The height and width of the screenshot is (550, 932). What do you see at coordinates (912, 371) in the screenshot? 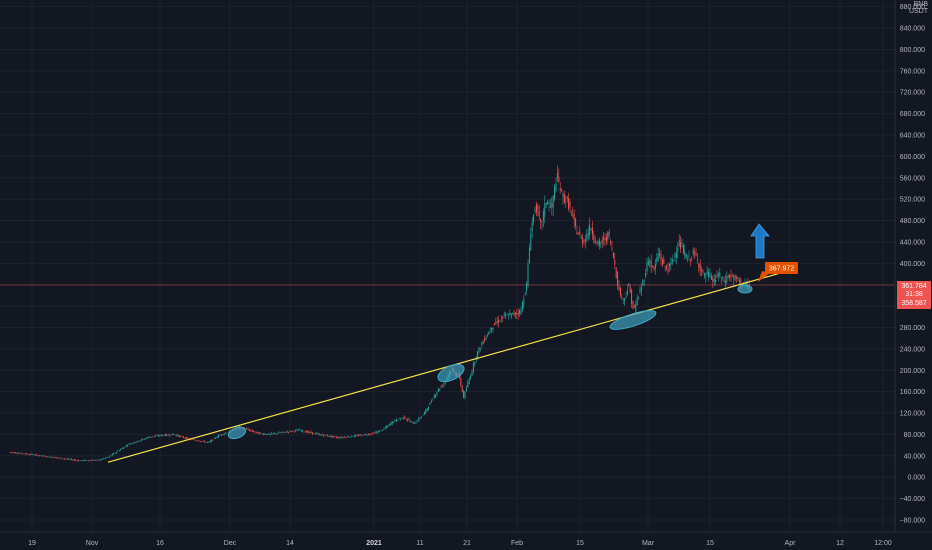
I see `price-tick-label: 200.000` at bounding box center [912, 371].